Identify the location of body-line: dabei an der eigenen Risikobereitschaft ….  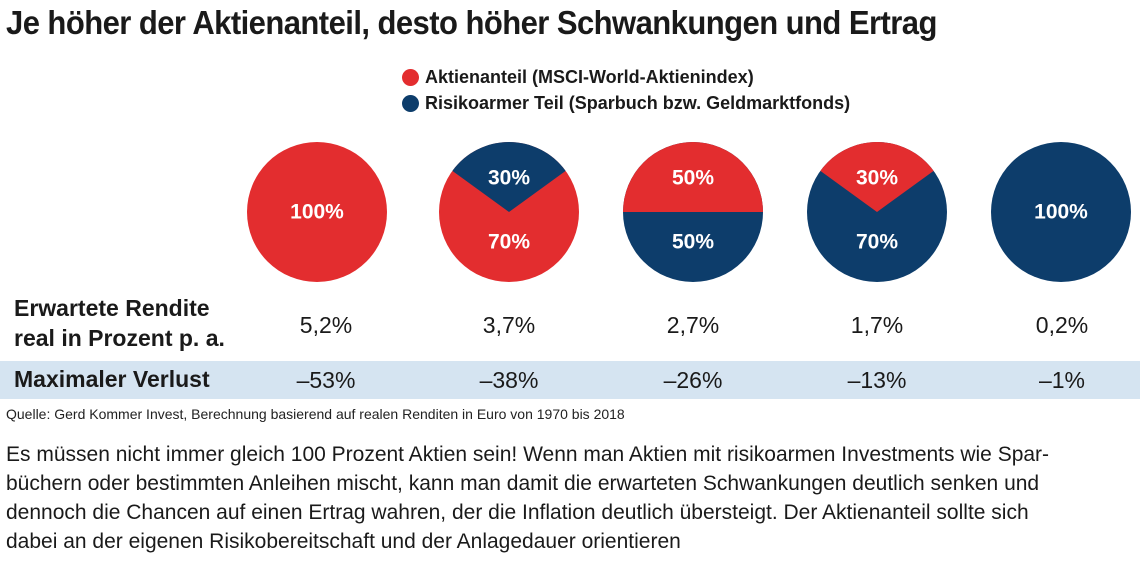
(343, 541).